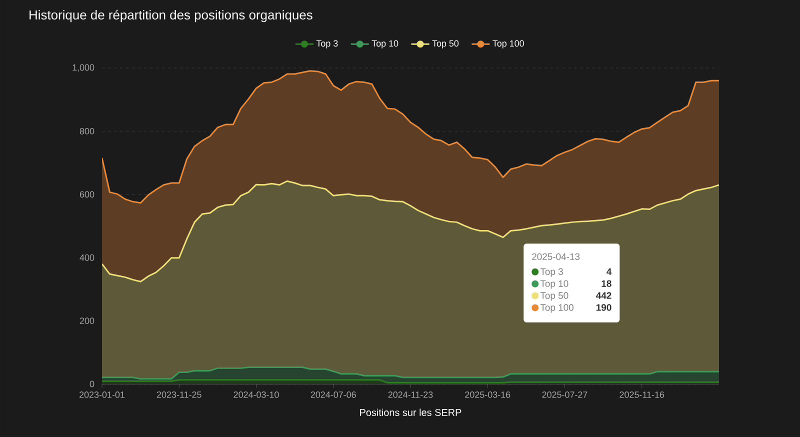  What do you see at coordinates (410, 395) in the screenshot?
I see `x-tick-label: 2024-11-23` at bounding box center [410, 395].